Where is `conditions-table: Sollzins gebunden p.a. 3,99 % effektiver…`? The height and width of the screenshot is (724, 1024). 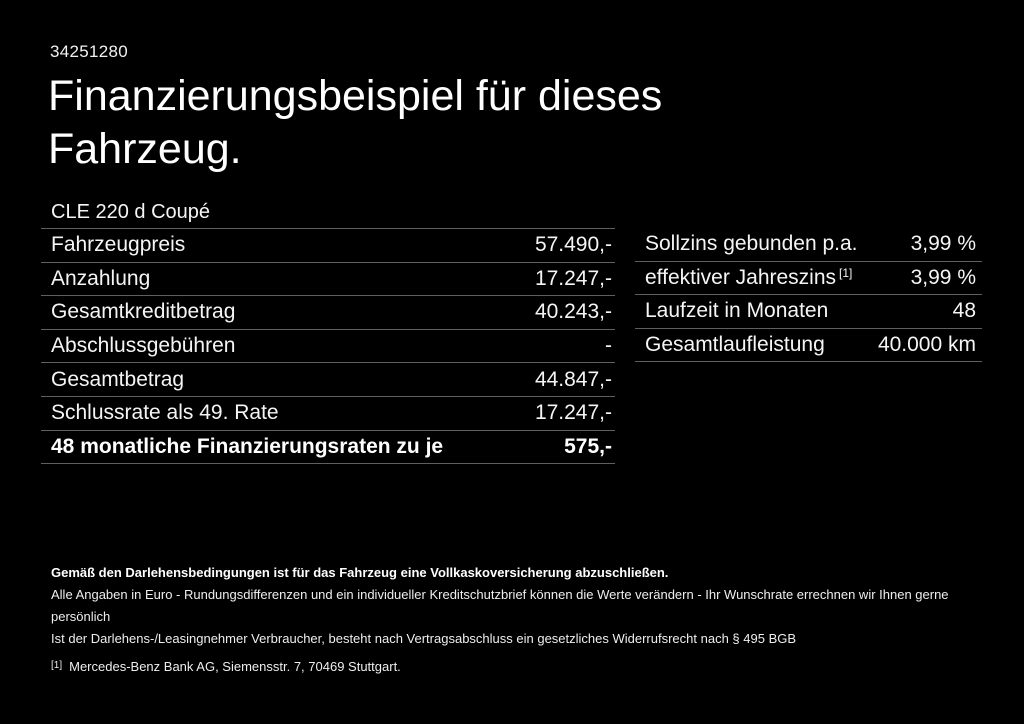 conditions-table: Sollzins gebunden p.a. 3,99 % effektiver… is located at coordinates (808, 295).